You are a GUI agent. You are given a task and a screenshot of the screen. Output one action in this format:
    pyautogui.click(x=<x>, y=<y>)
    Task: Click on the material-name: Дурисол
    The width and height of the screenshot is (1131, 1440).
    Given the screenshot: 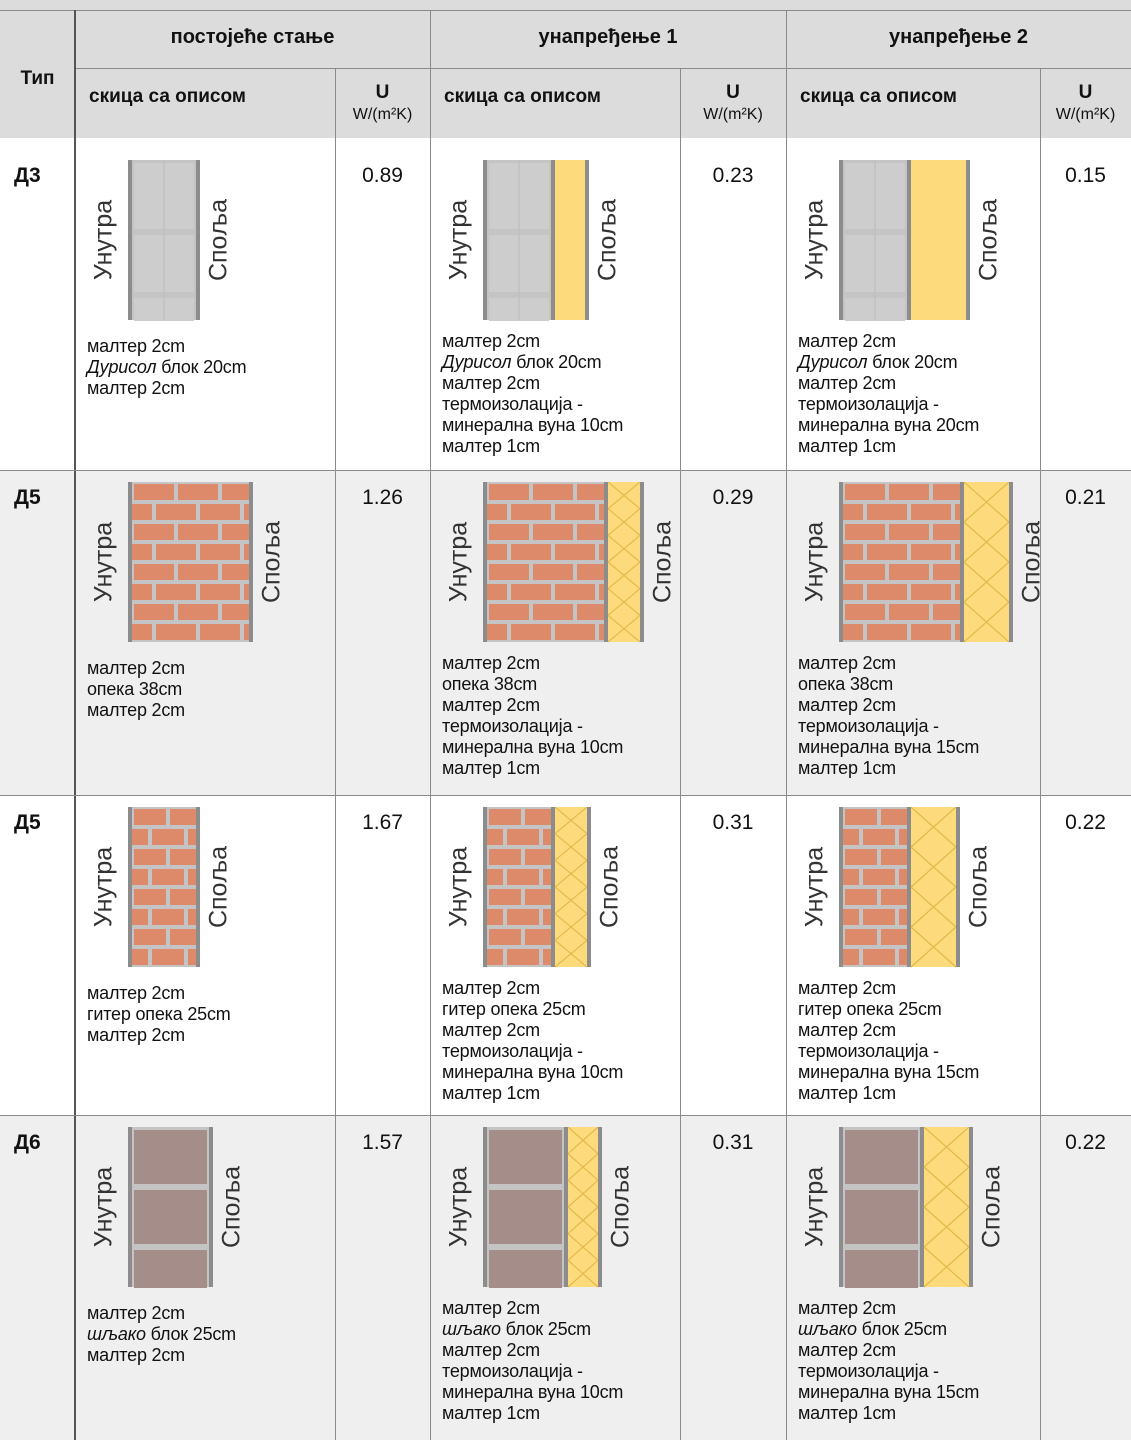 What is the action you would take?
    pyautogui.click(x=477, y=362)
    